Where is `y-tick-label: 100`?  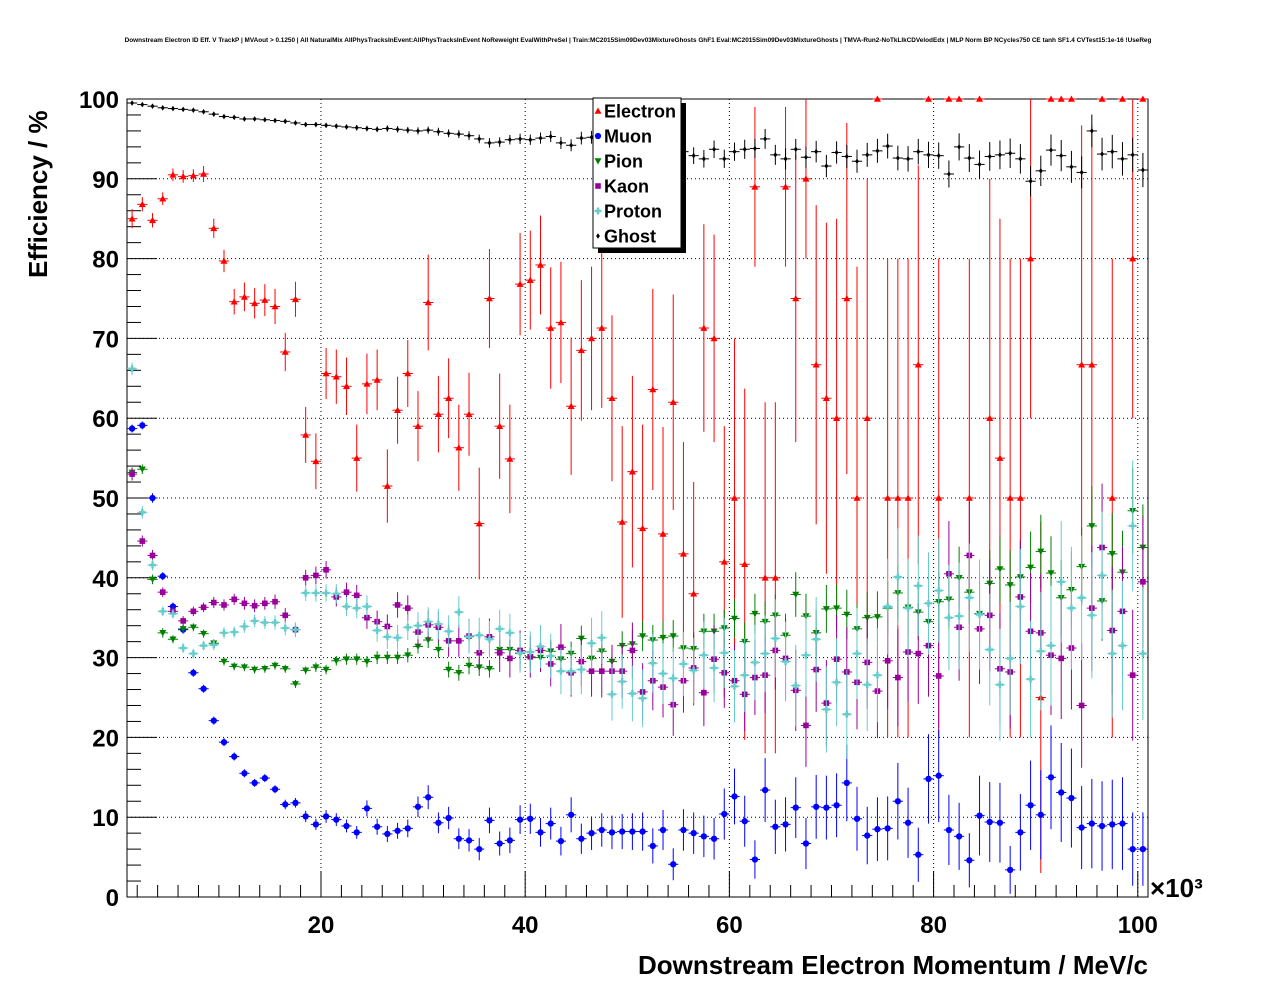
y-tick-label: 100 is located at coordinates (99, 100).